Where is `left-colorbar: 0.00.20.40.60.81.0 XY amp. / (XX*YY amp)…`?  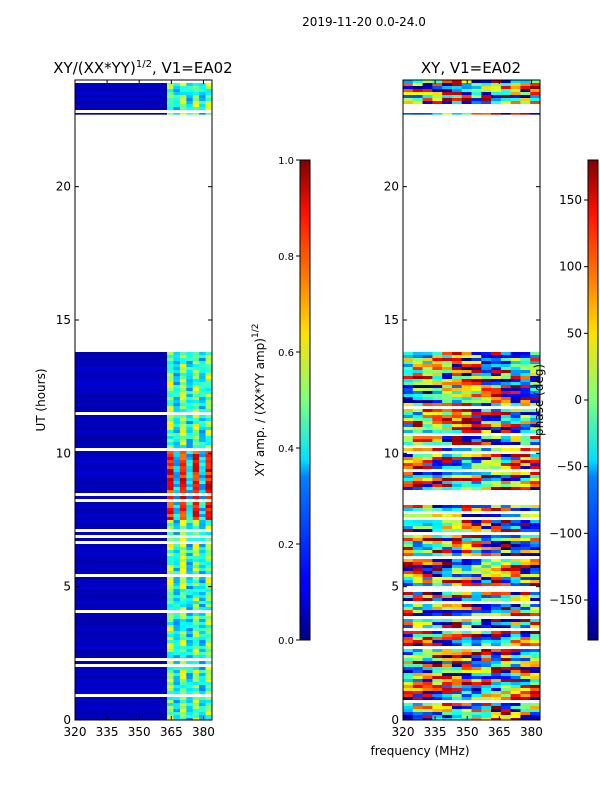
left-colorbar: 0.00.20.40.60.81.0 XY amp. / (XX*YY amp)… is located at coordinates (281, 401).